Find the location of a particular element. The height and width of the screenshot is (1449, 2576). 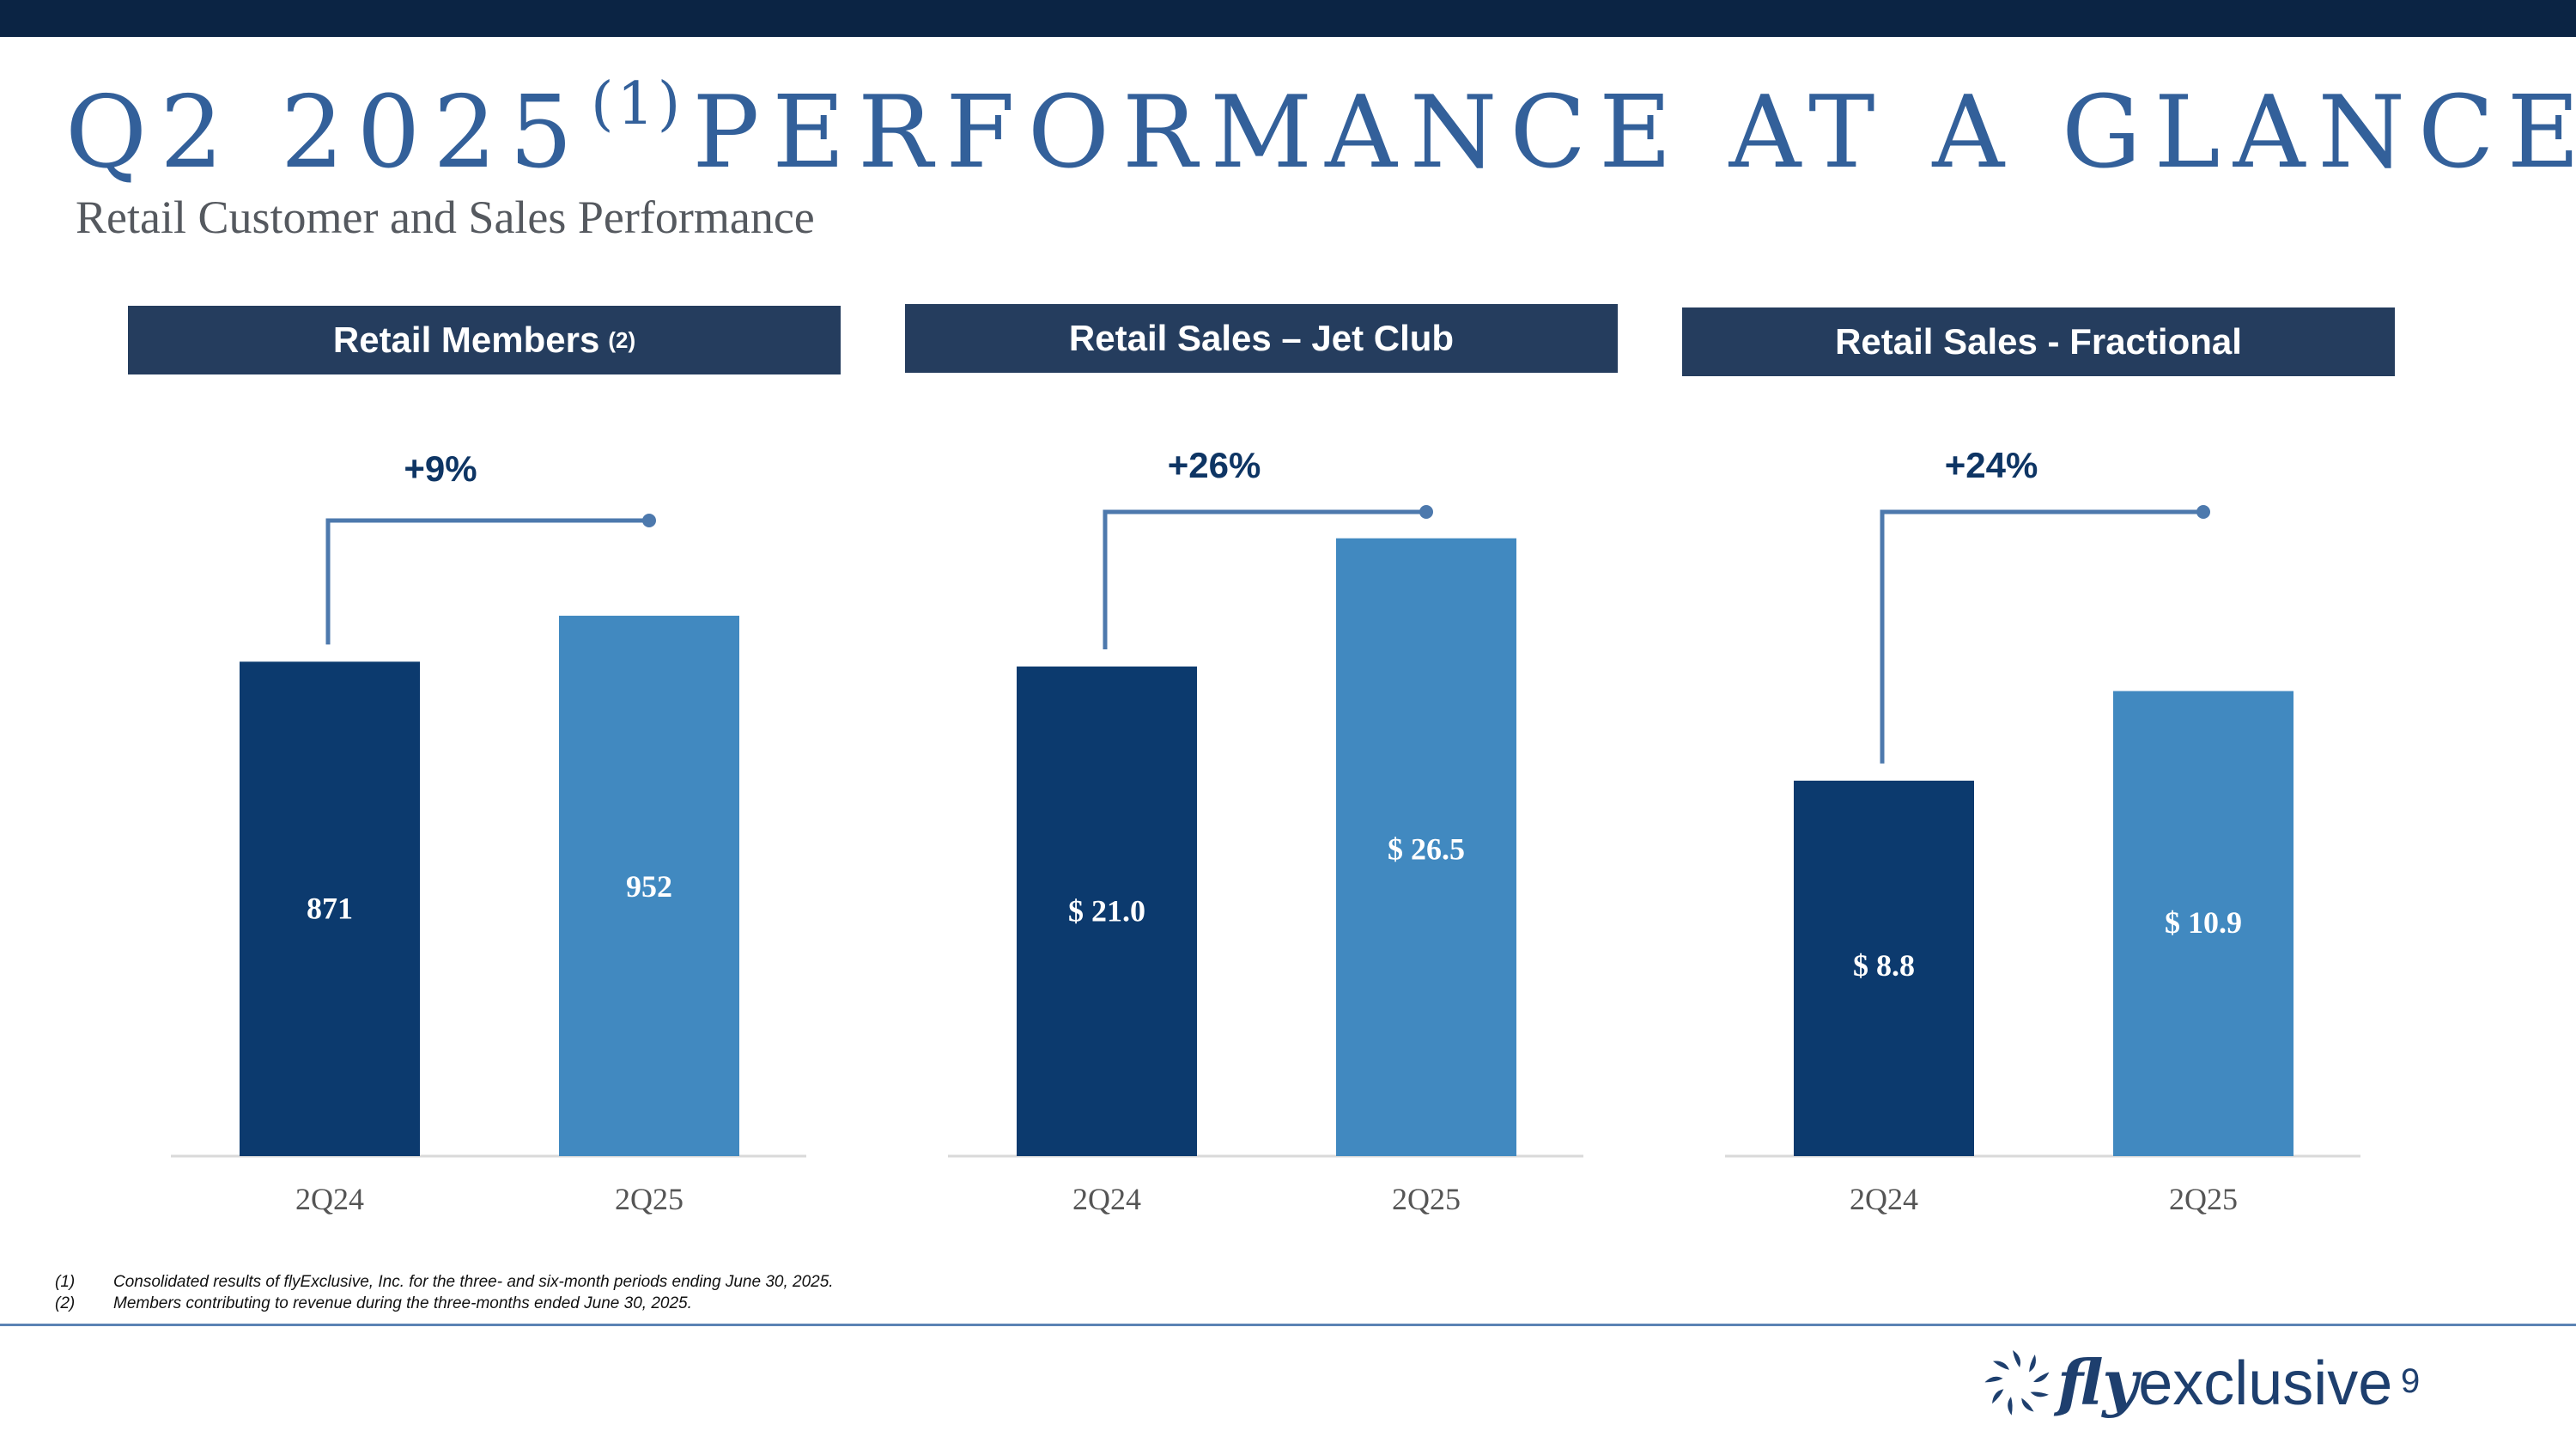

title-rest: PERFORMANCE AT A GLANCE is located at coordinates (1634, 133).